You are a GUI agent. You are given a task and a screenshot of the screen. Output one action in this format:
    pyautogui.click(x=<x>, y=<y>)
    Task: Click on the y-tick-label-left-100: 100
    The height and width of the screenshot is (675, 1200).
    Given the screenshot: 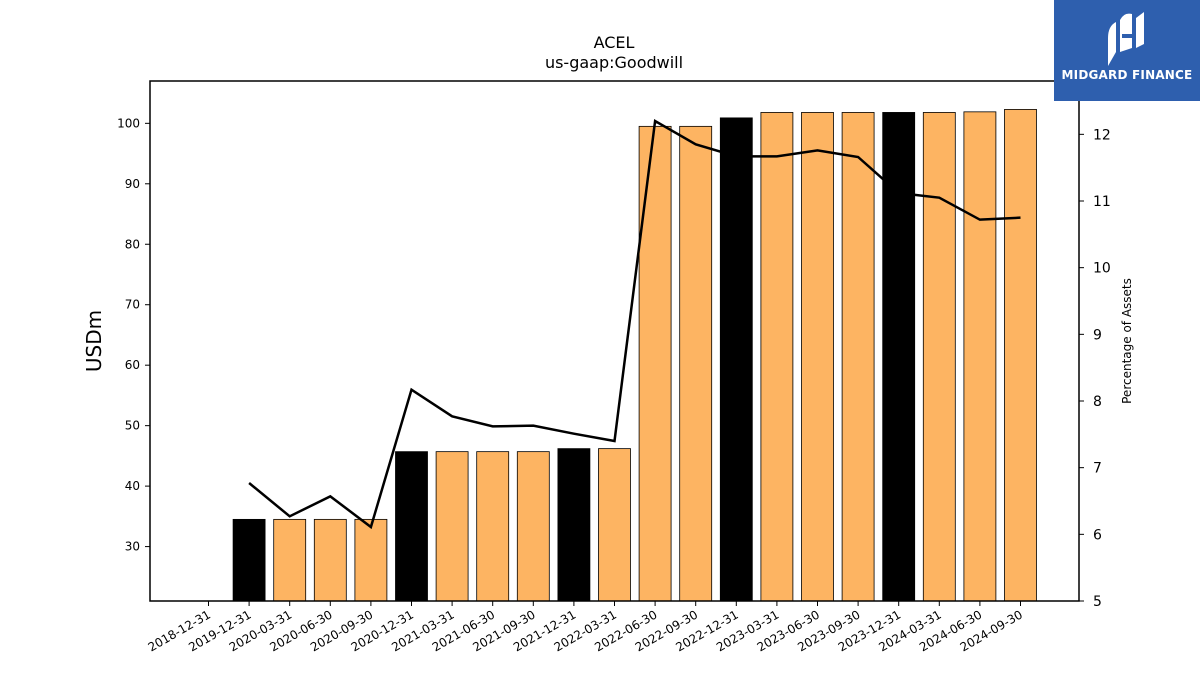 What is the action you would take?
    pyautogui.click(x=128, y=123)
    